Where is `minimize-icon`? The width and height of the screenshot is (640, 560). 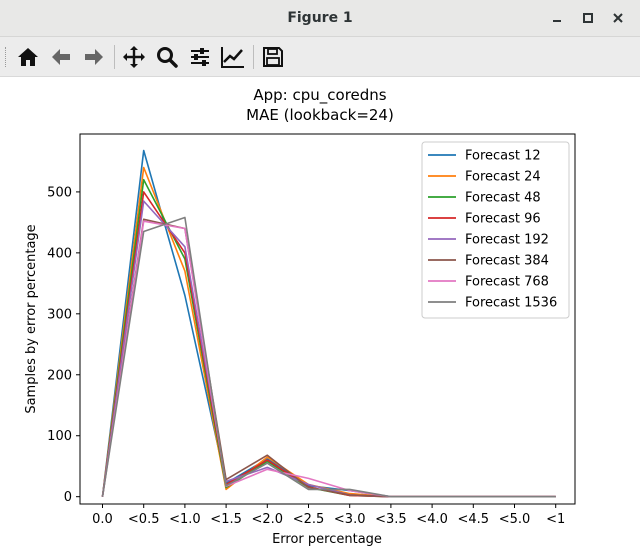 minimize-icon is located at coordinates (557, 21).